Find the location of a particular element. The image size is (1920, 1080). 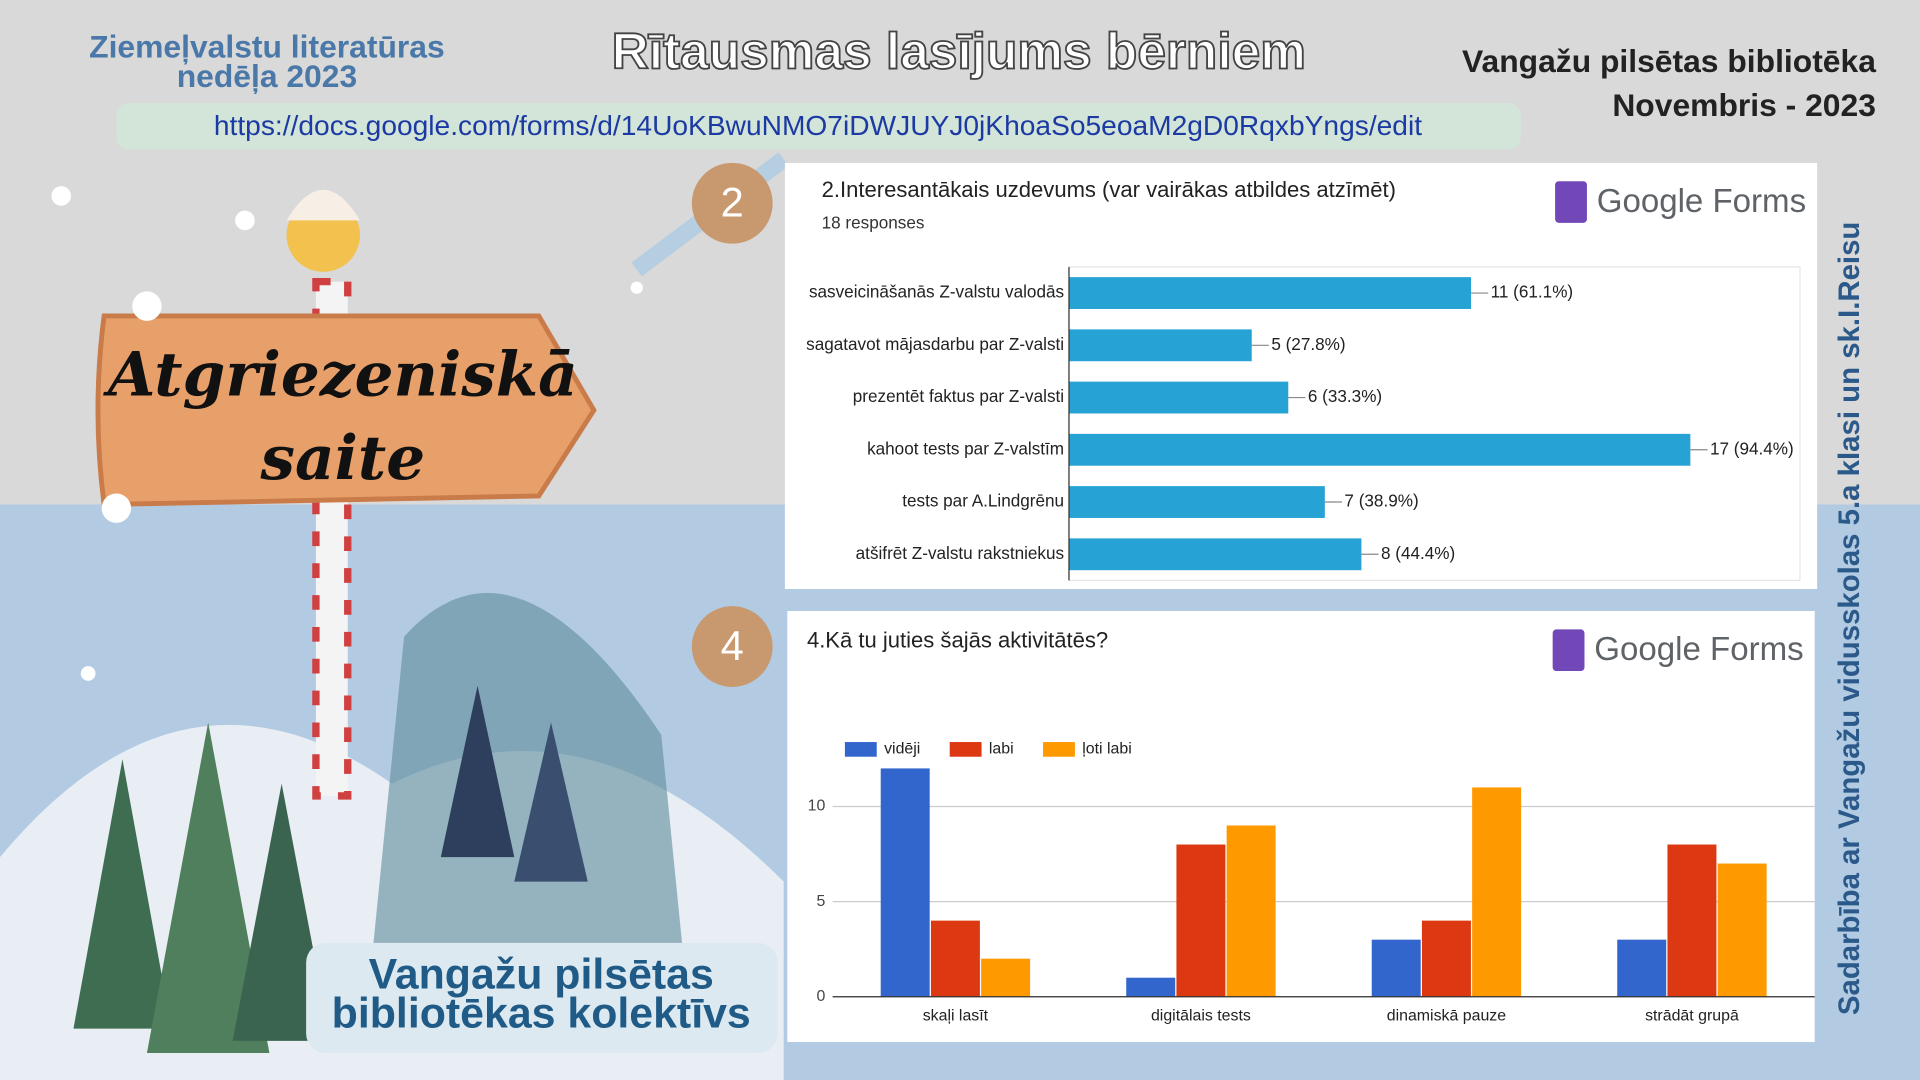

sign-text: saite is located at coordinates (343, 458).